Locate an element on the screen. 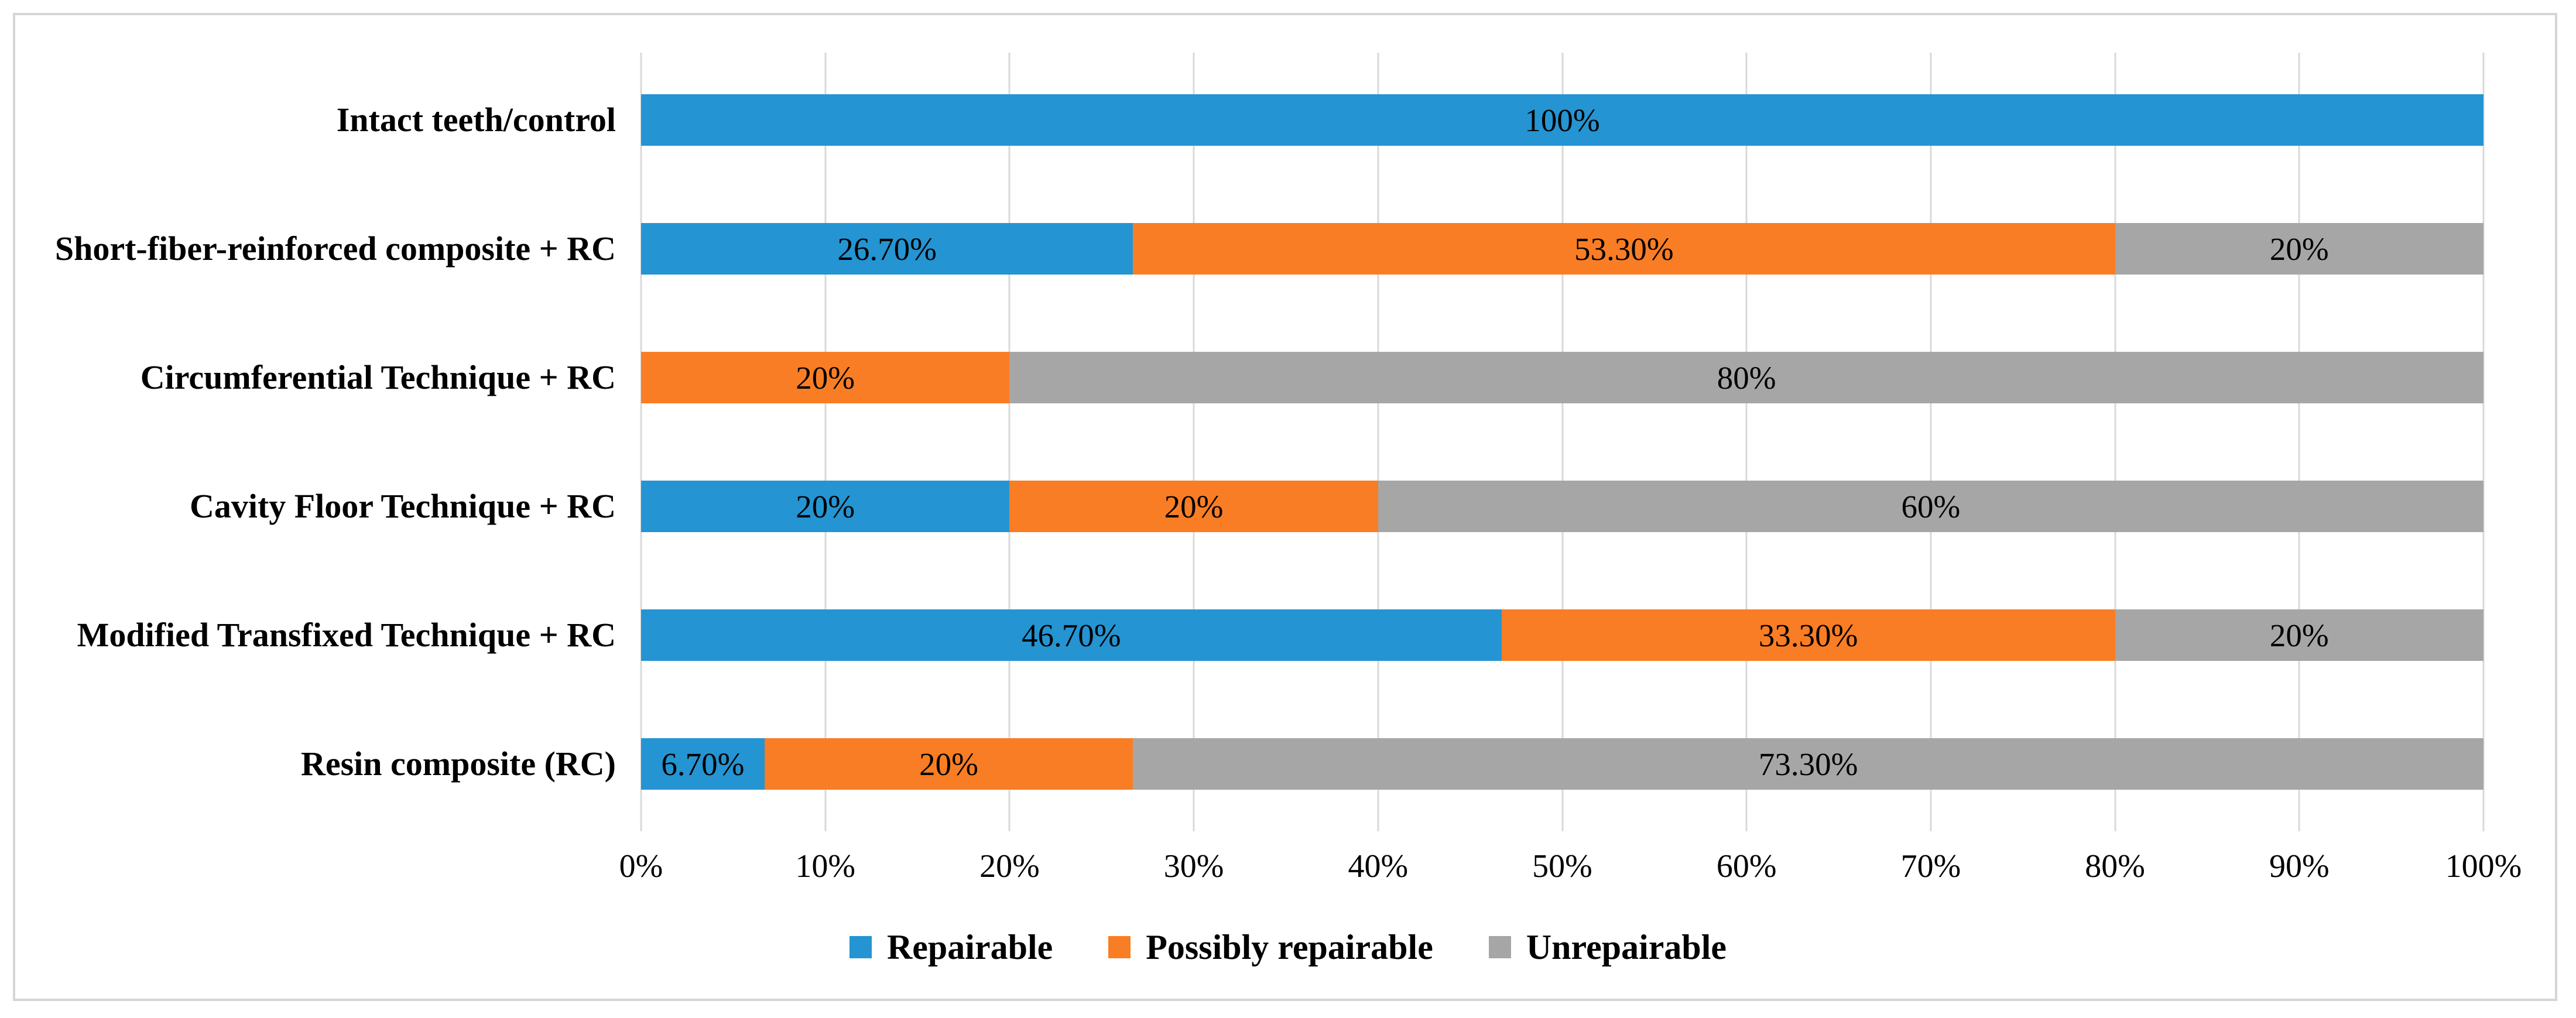 The image size is (2576, 1018). bar-segment-unrepairable: 60% is located at coordinates (1930, 506).